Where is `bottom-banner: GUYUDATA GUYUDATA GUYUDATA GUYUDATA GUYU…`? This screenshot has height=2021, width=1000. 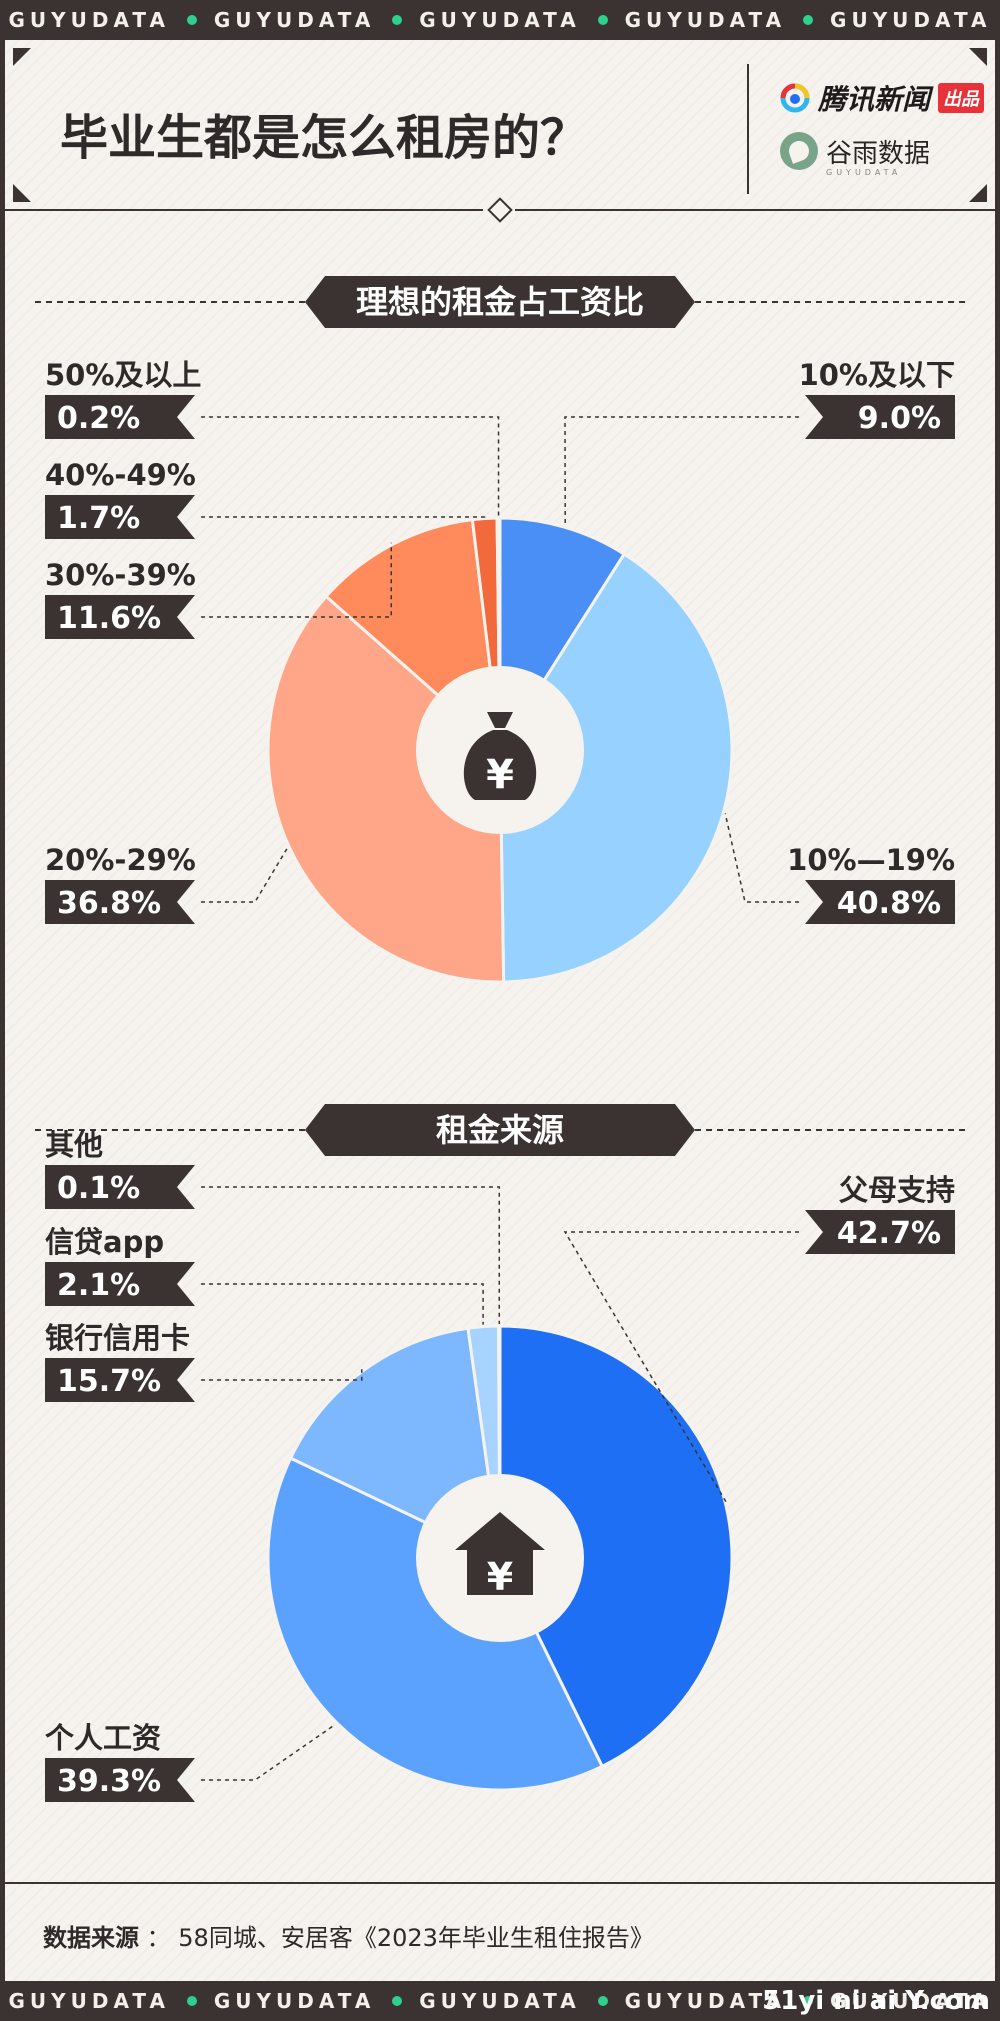 bottom-banner: GUYUDATA GUYUDATA GUYUDATA GUYUDATA GUYU… is located at coordinates (500, 2001).